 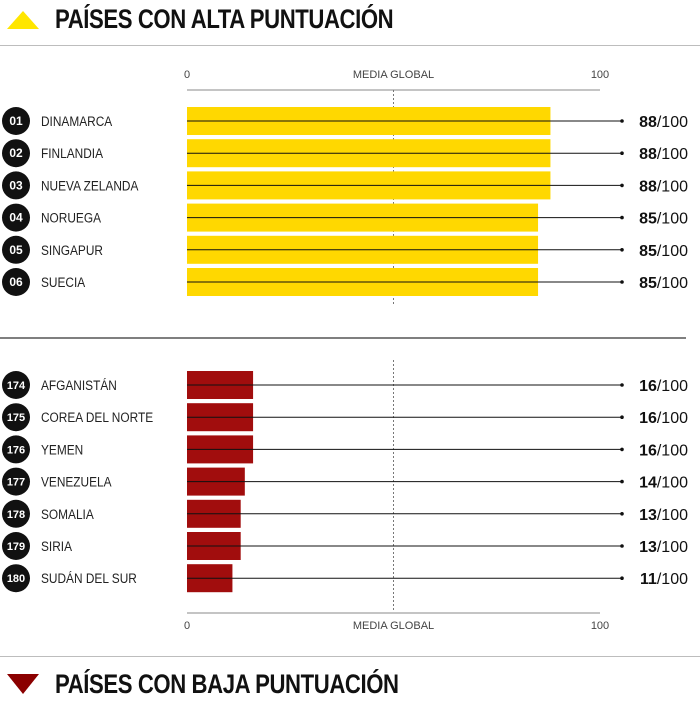 What do you see at coordinates (90, 186) in the screenshot?
I see `country-name: NUEVA ZELANDA` at bounding box center [90, 186].